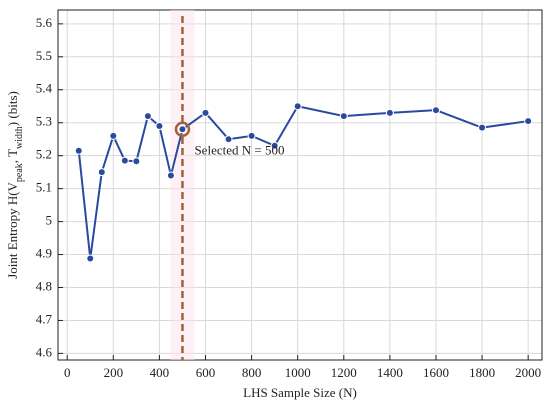  Describe the element at coordinates (436, 372) in the screenshot. I see `x-tick-label: 1600` at that location.